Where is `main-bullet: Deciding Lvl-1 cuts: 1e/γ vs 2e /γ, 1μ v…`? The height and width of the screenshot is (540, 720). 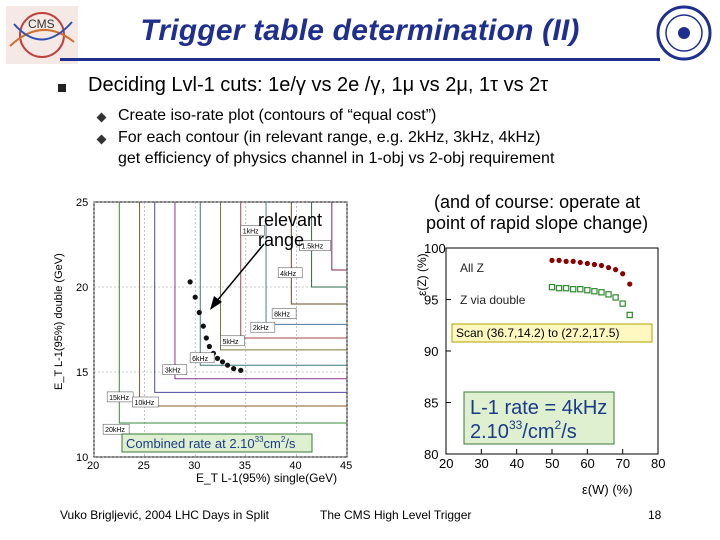 main-bullet: Deciding Lvl-1 cuts: 1e/γ vs 2e /γ, 1μ v… is located at coordinates (318, 85).